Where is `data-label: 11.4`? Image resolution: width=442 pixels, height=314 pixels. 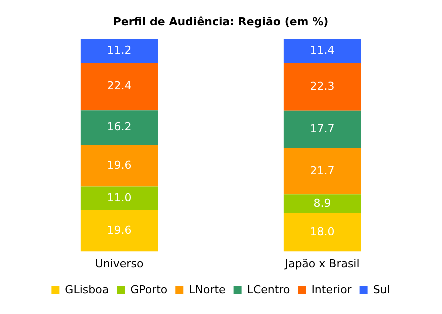 data-label: 11.4 is located at coordinates (322, 51).